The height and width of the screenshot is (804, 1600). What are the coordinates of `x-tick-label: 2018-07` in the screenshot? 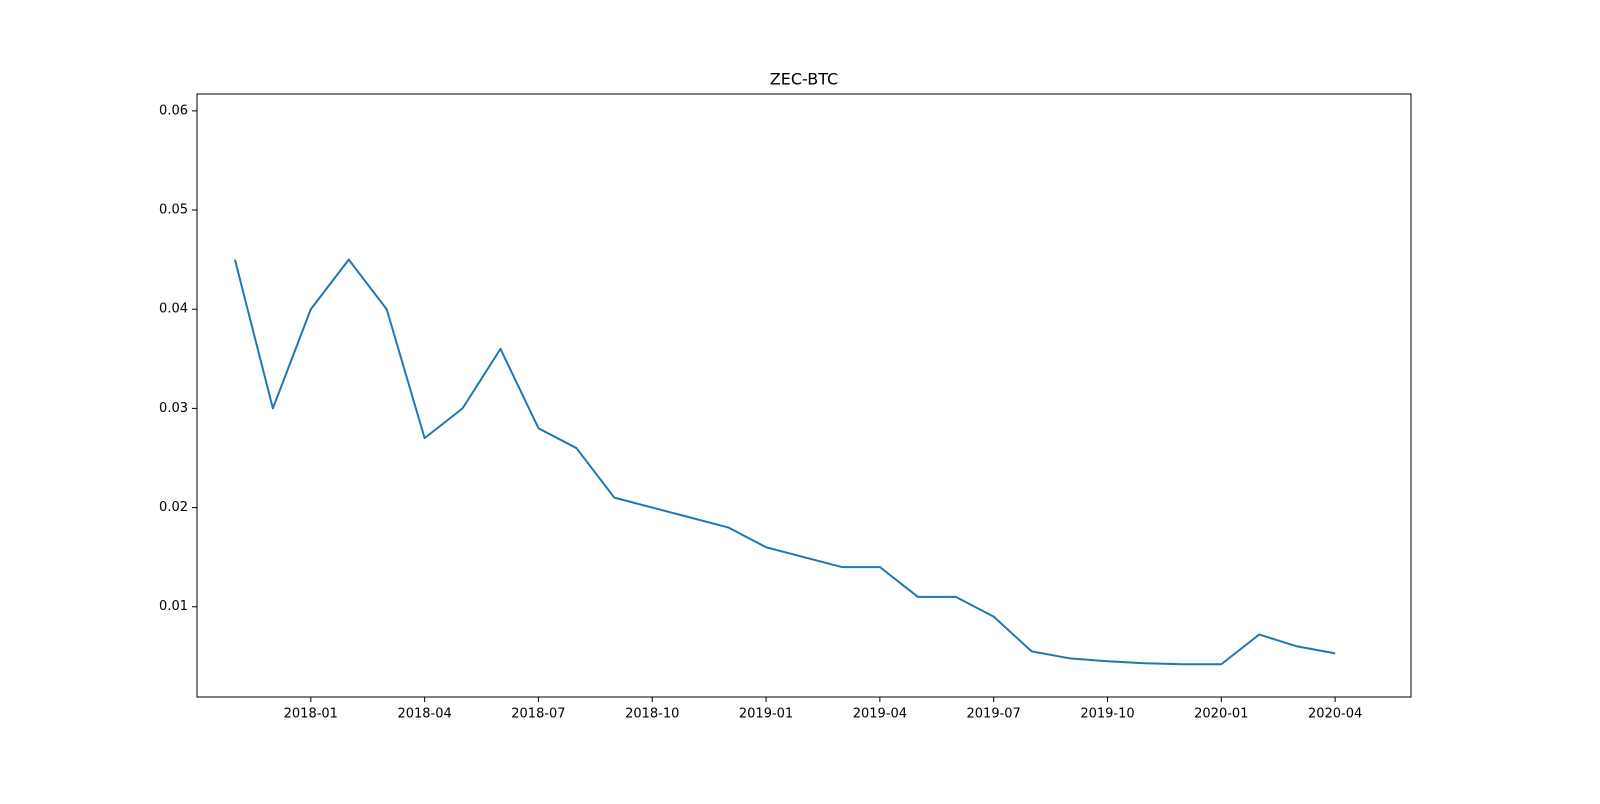 It's located at (538, 714).